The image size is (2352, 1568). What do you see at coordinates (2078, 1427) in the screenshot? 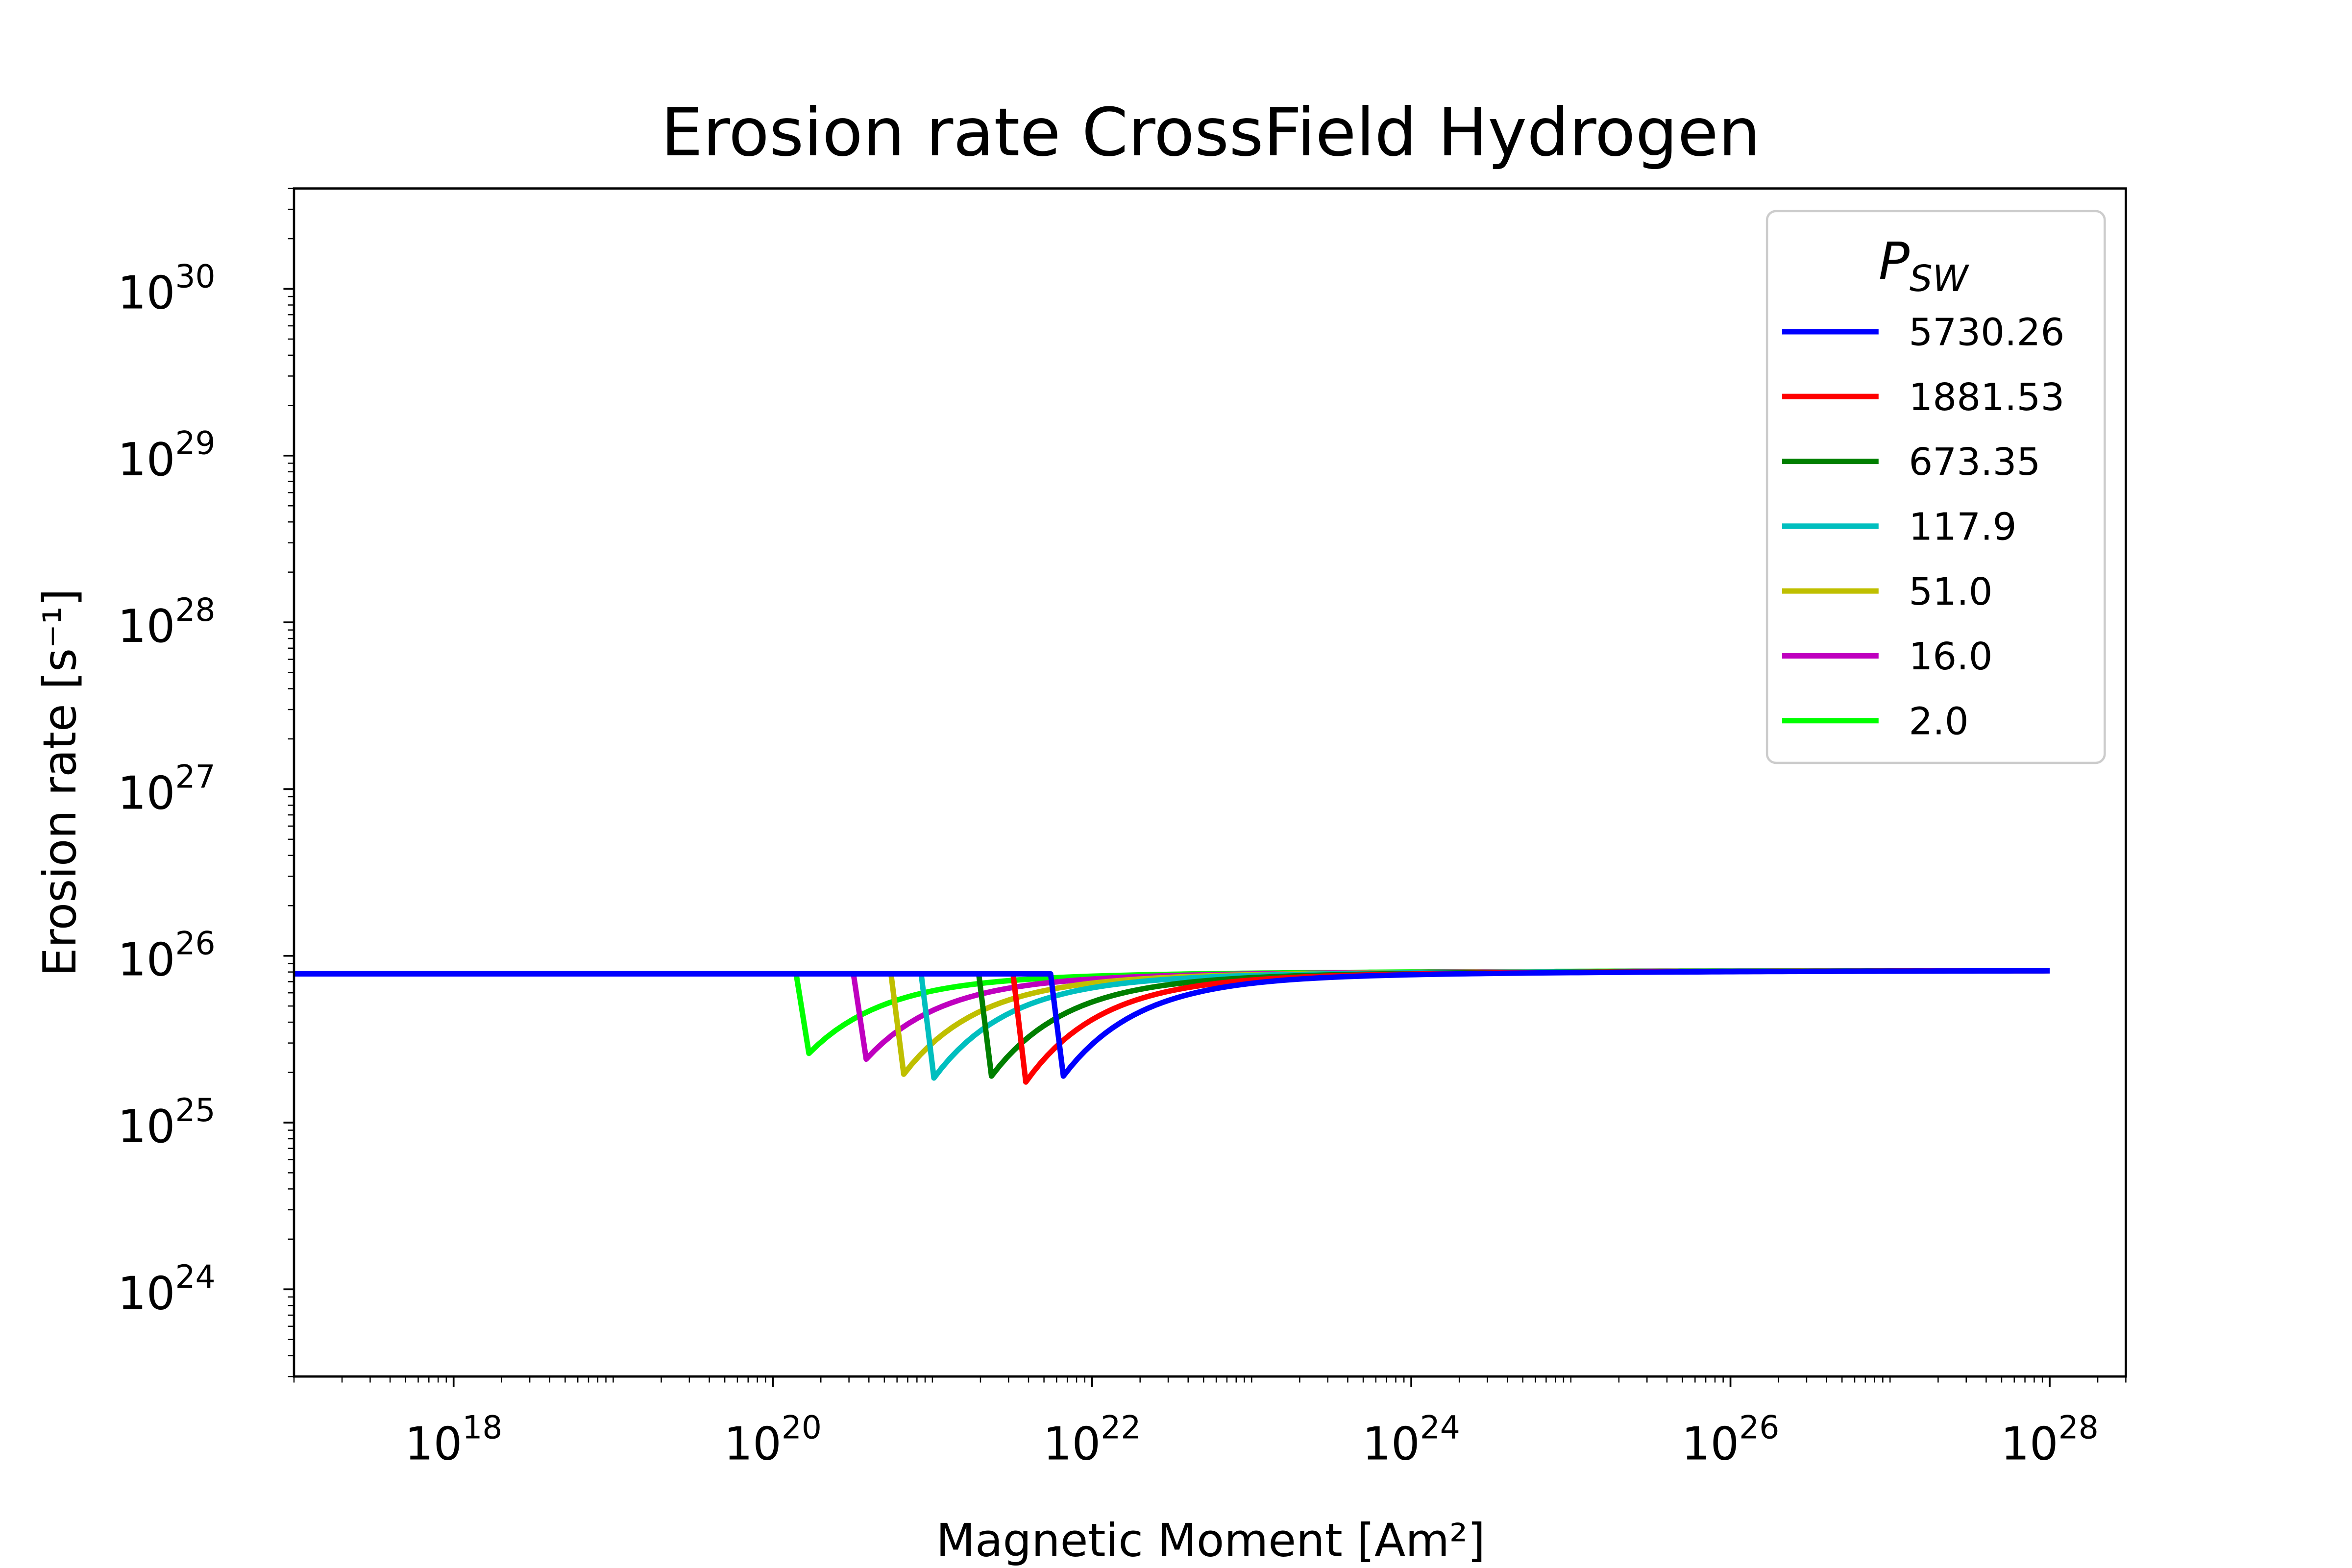
I see `x-tick-label-exponent: 28` at bounding box center [2078, 1427].